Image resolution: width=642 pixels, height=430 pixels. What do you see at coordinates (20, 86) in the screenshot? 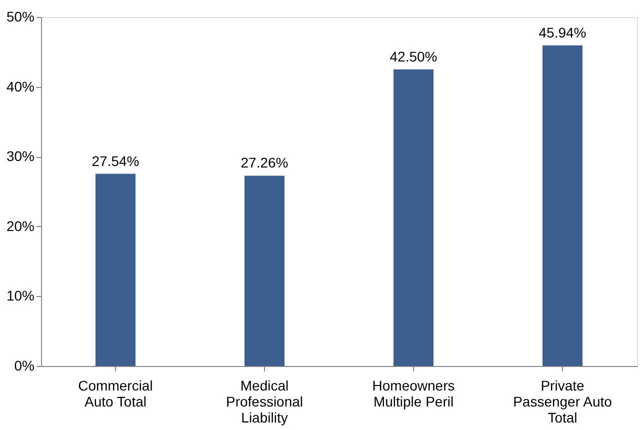
I see `y-tick-label: 40%` at bounding box center [20, 86].